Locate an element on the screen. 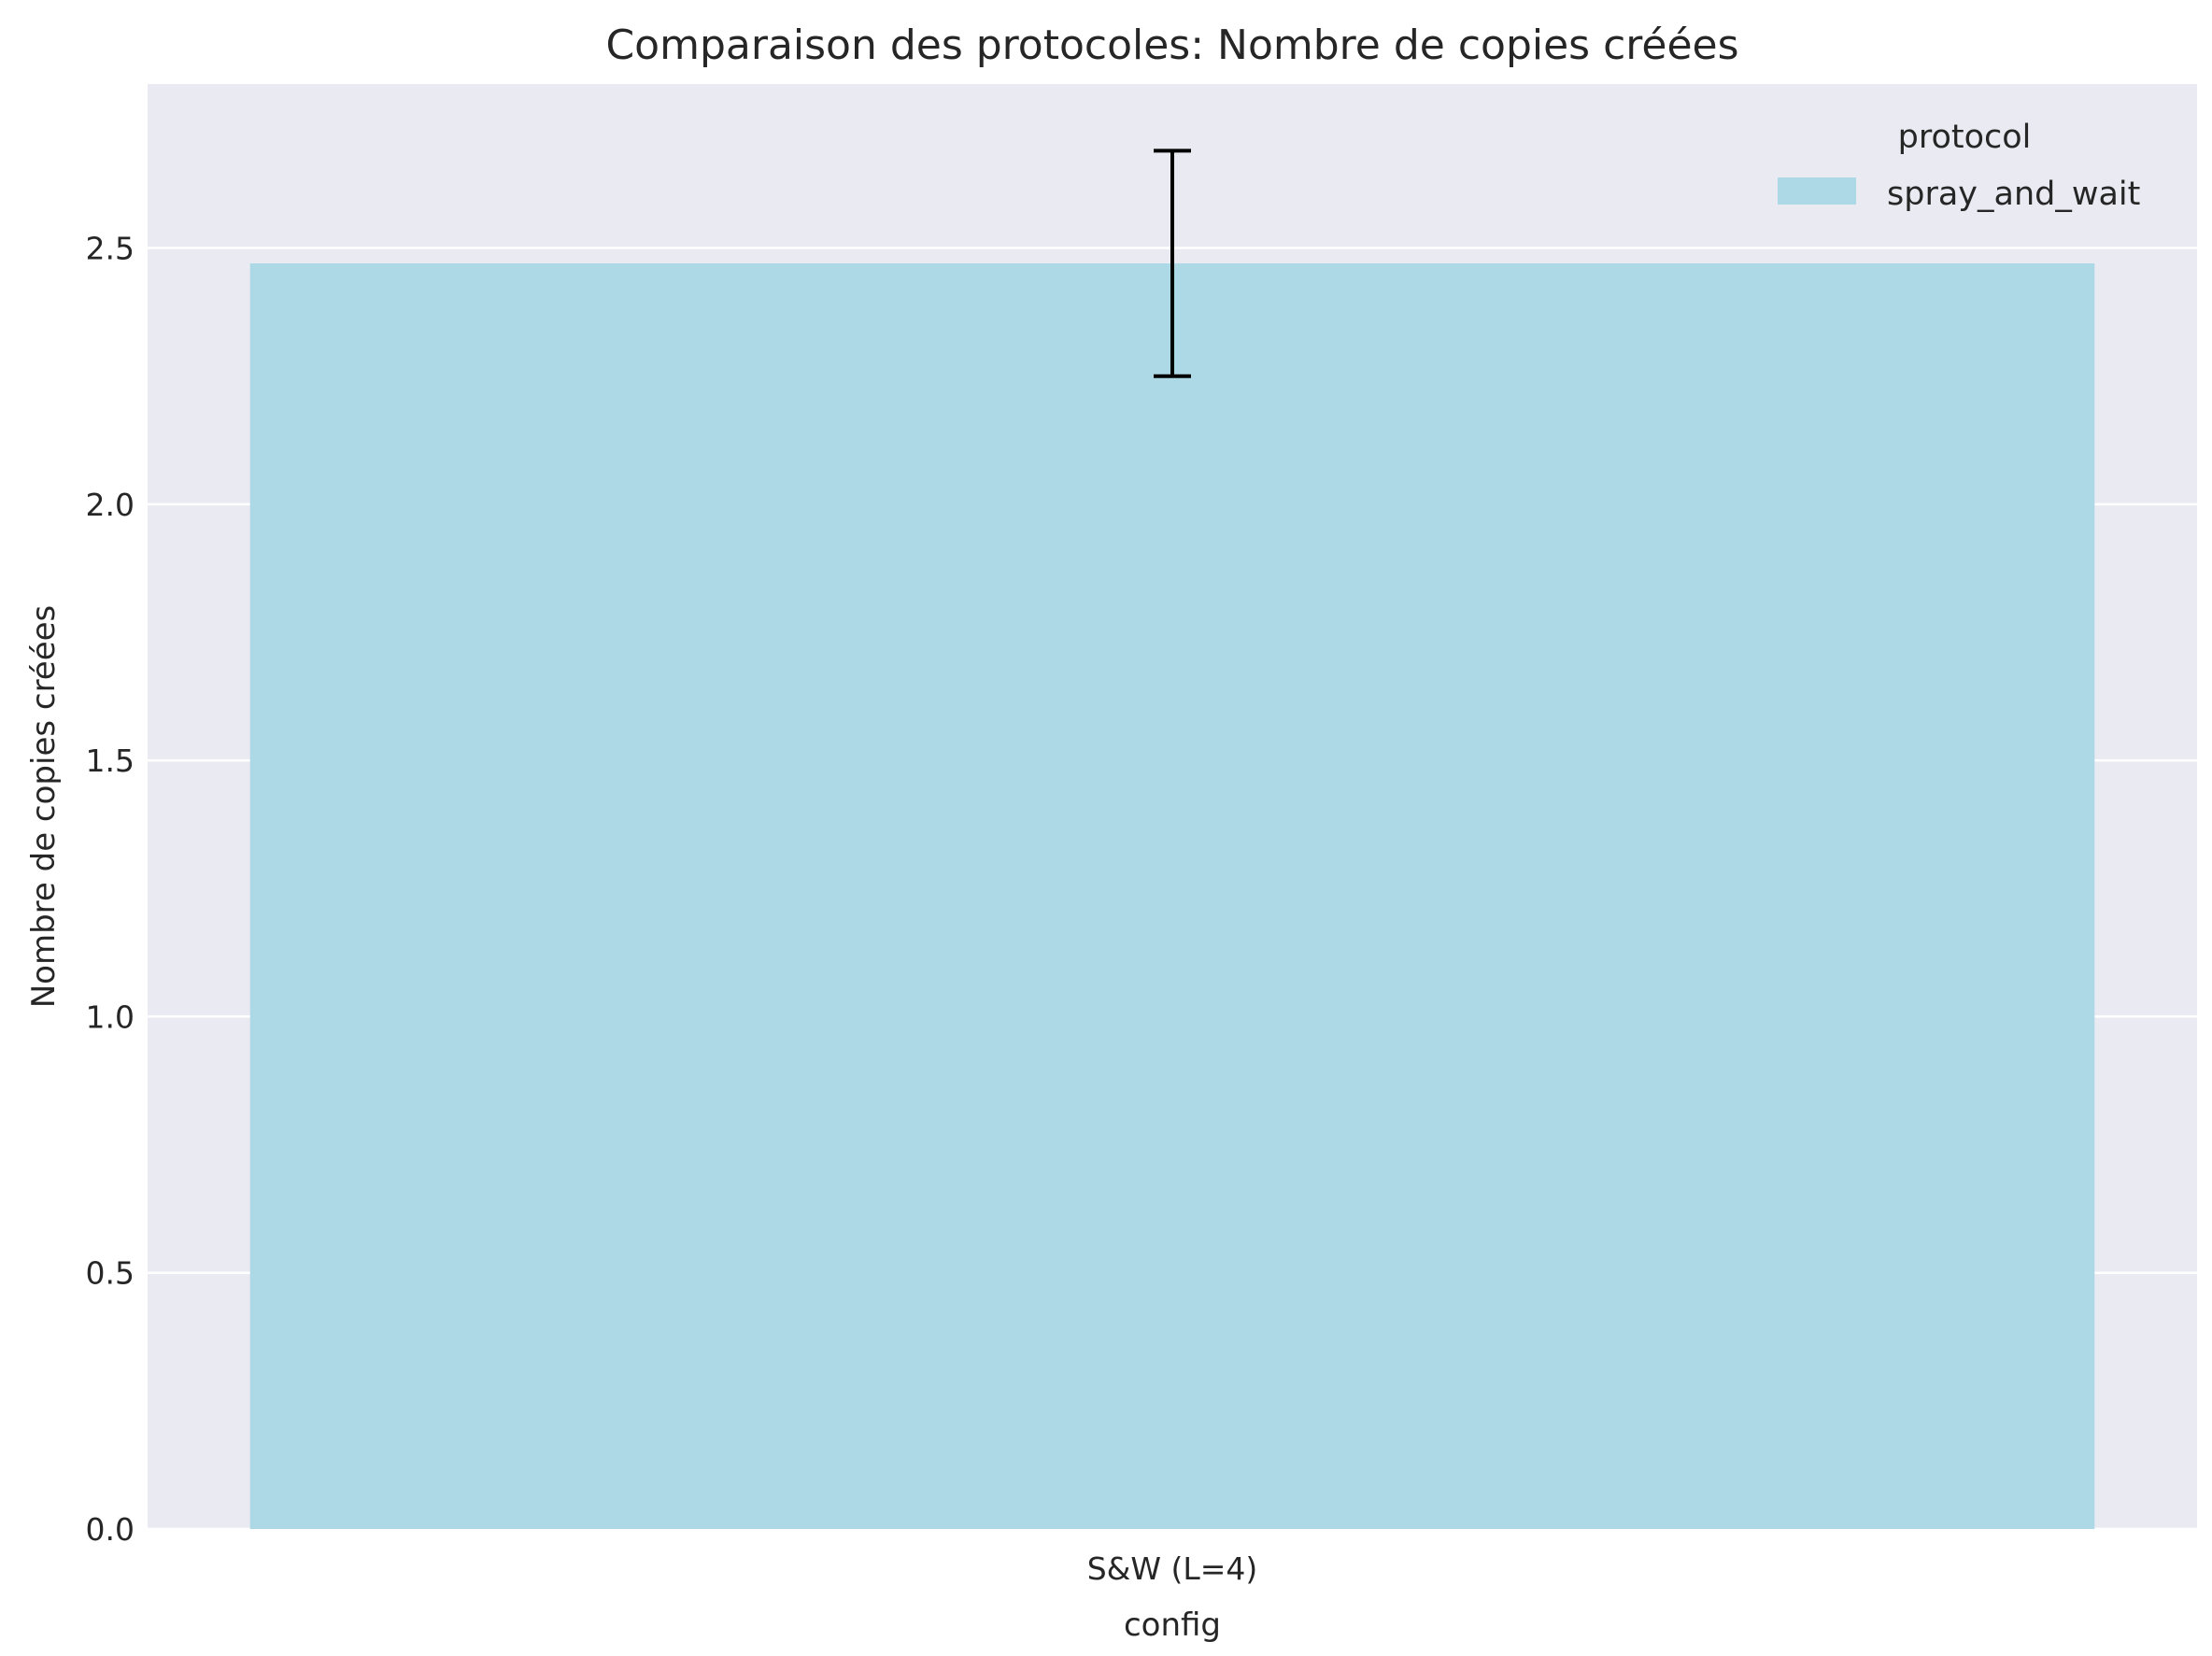 The width and height of the screenshot is (2212, 1656). y-tick-label: 2.0 is located at coordinates (110, 505).